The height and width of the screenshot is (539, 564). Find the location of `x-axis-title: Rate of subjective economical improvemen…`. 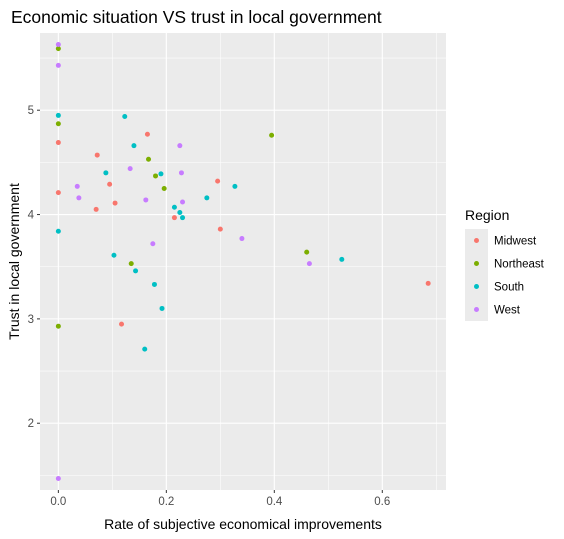

x-axis-title: Rate of subjective economical improvemen… is located at coordinates (243, 524).